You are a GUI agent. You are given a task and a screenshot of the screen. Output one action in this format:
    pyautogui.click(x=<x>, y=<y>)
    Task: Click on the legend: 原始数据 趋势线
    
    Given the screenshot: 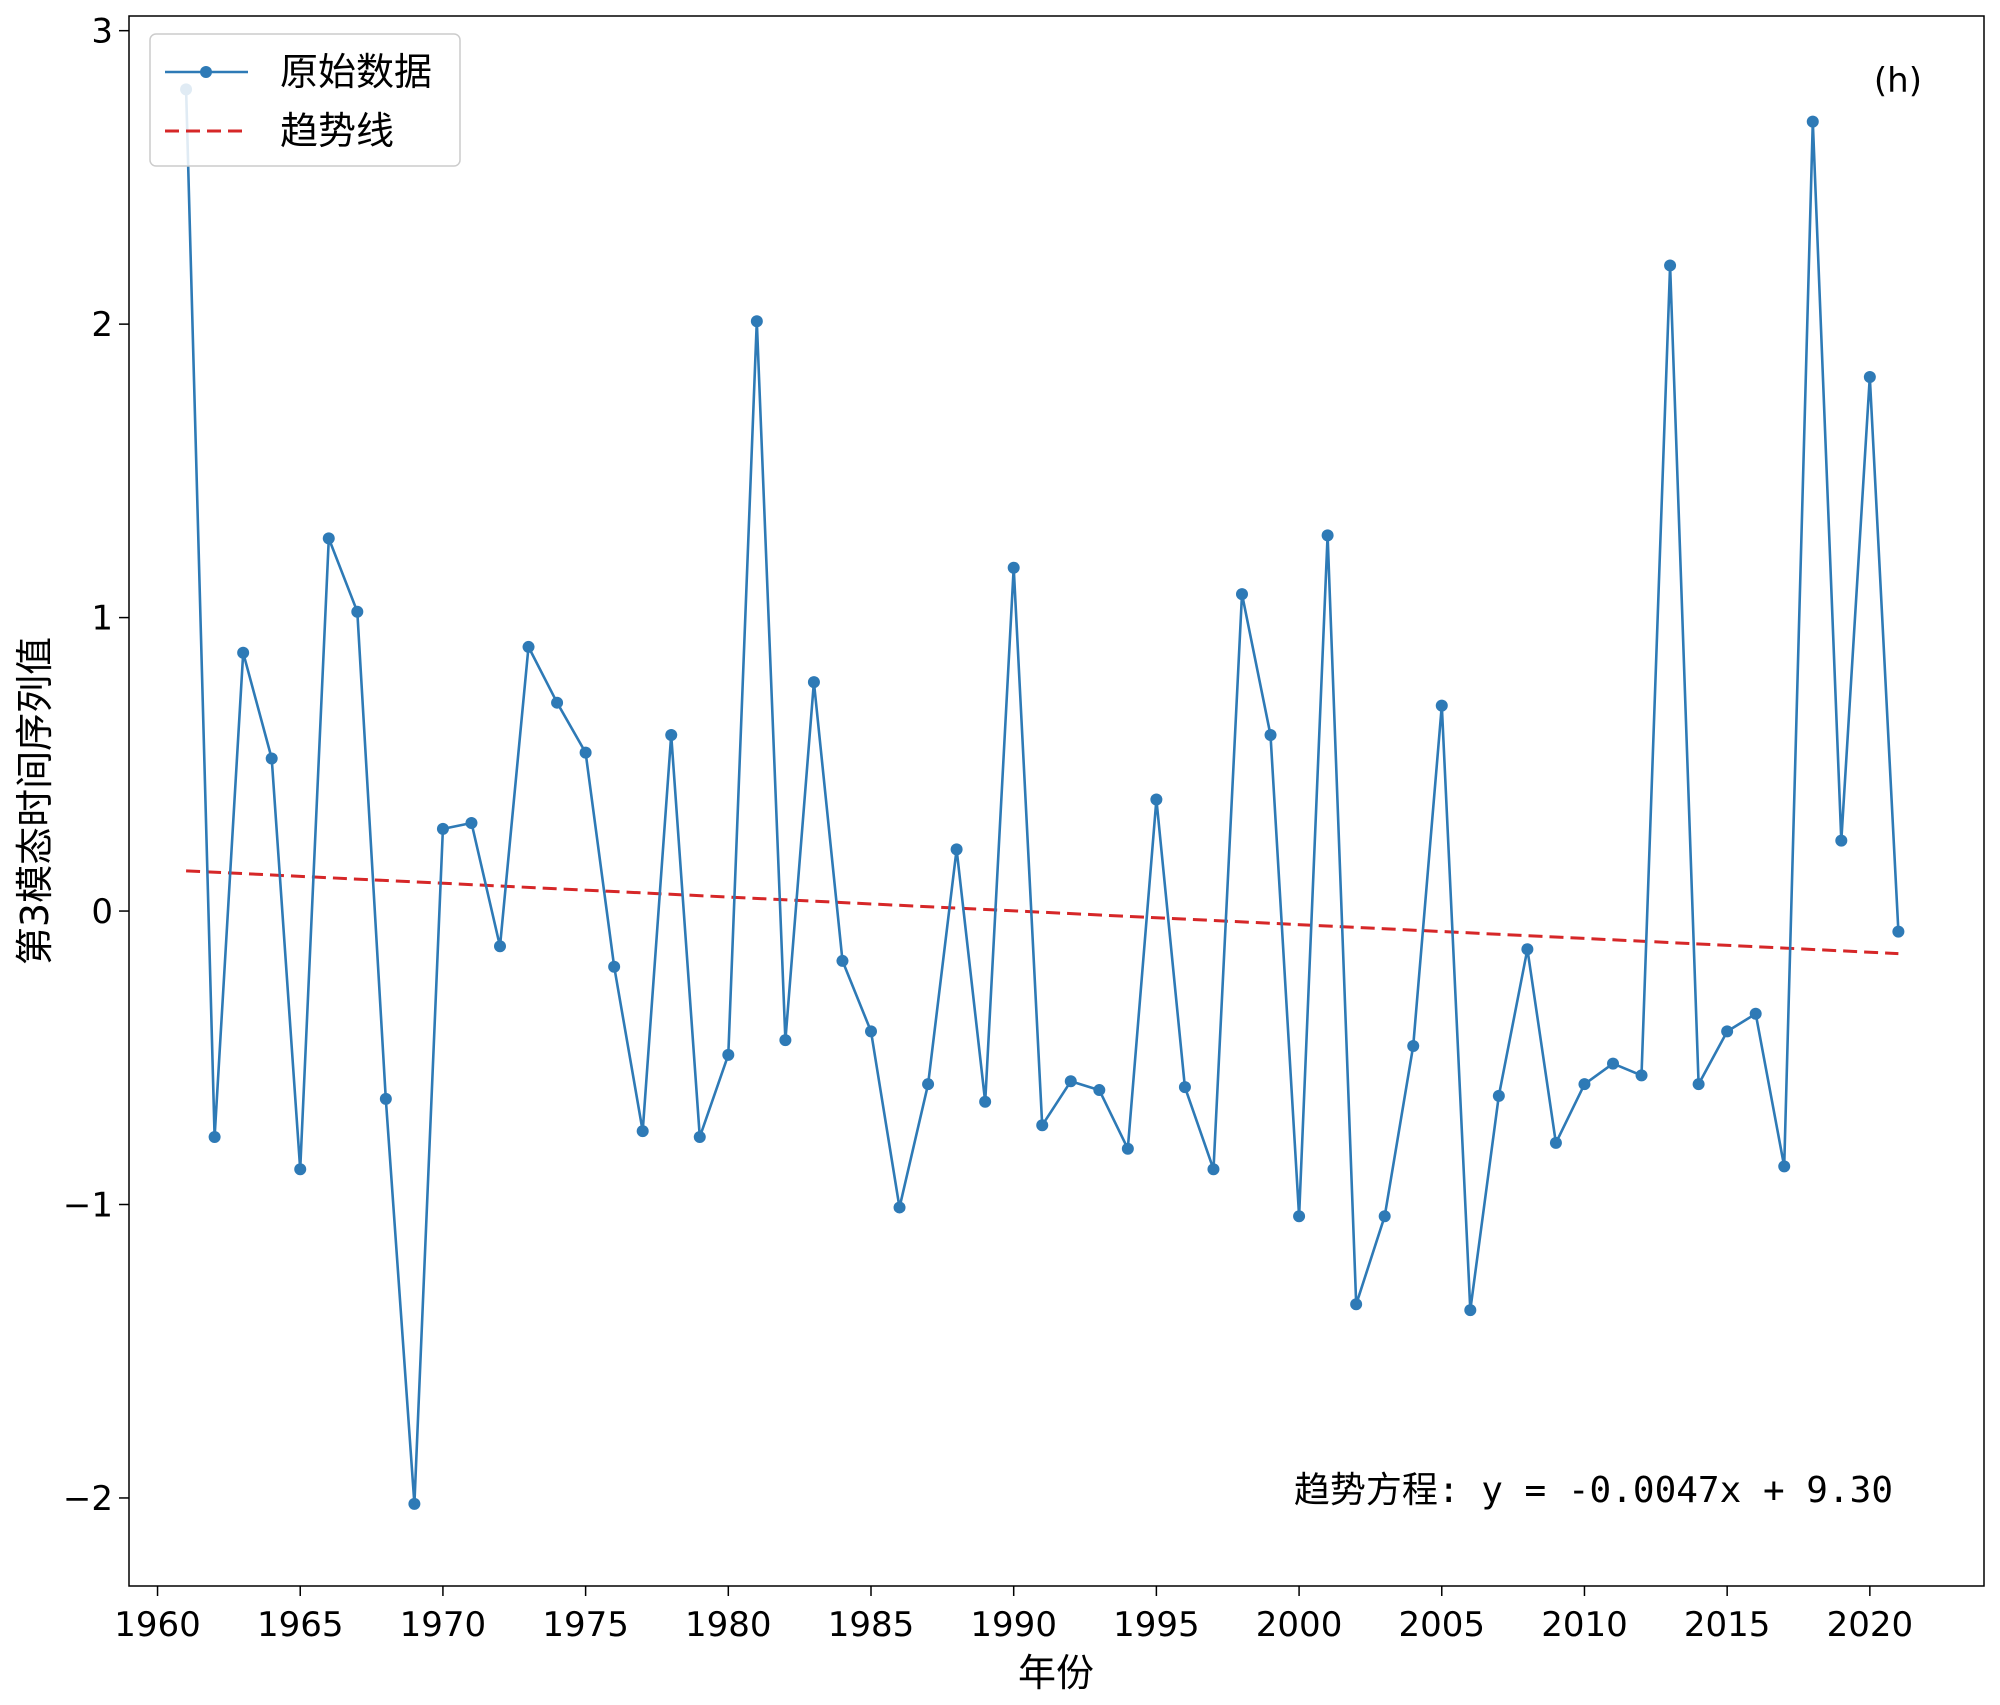 What is the action you would take?
    pyautogui.click(x=305, y=100)
    